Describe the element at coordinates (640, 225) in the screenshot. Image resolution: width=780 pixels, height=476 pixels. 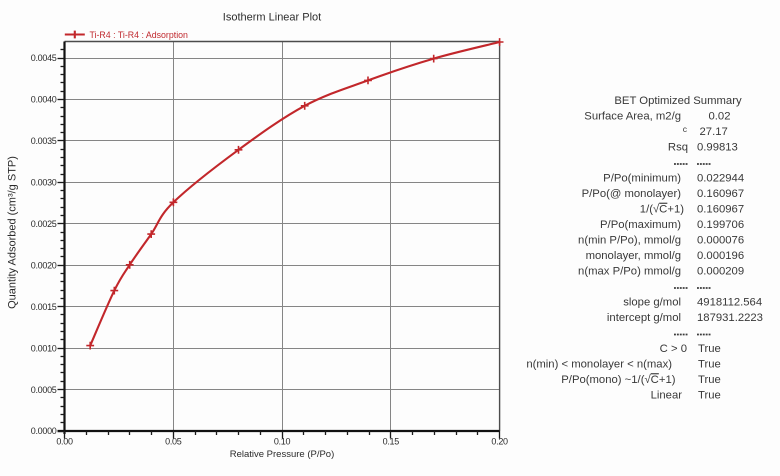
I see `svg-text: P/Po(maximum)` at that location.